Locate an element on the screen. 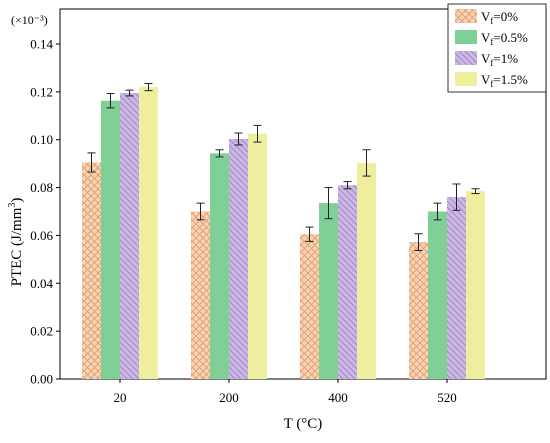  y-axis: 0.00 0.02 0.04 0.06 0.08 0.10 0.12 0.14 is located at coordinates (45, 212).